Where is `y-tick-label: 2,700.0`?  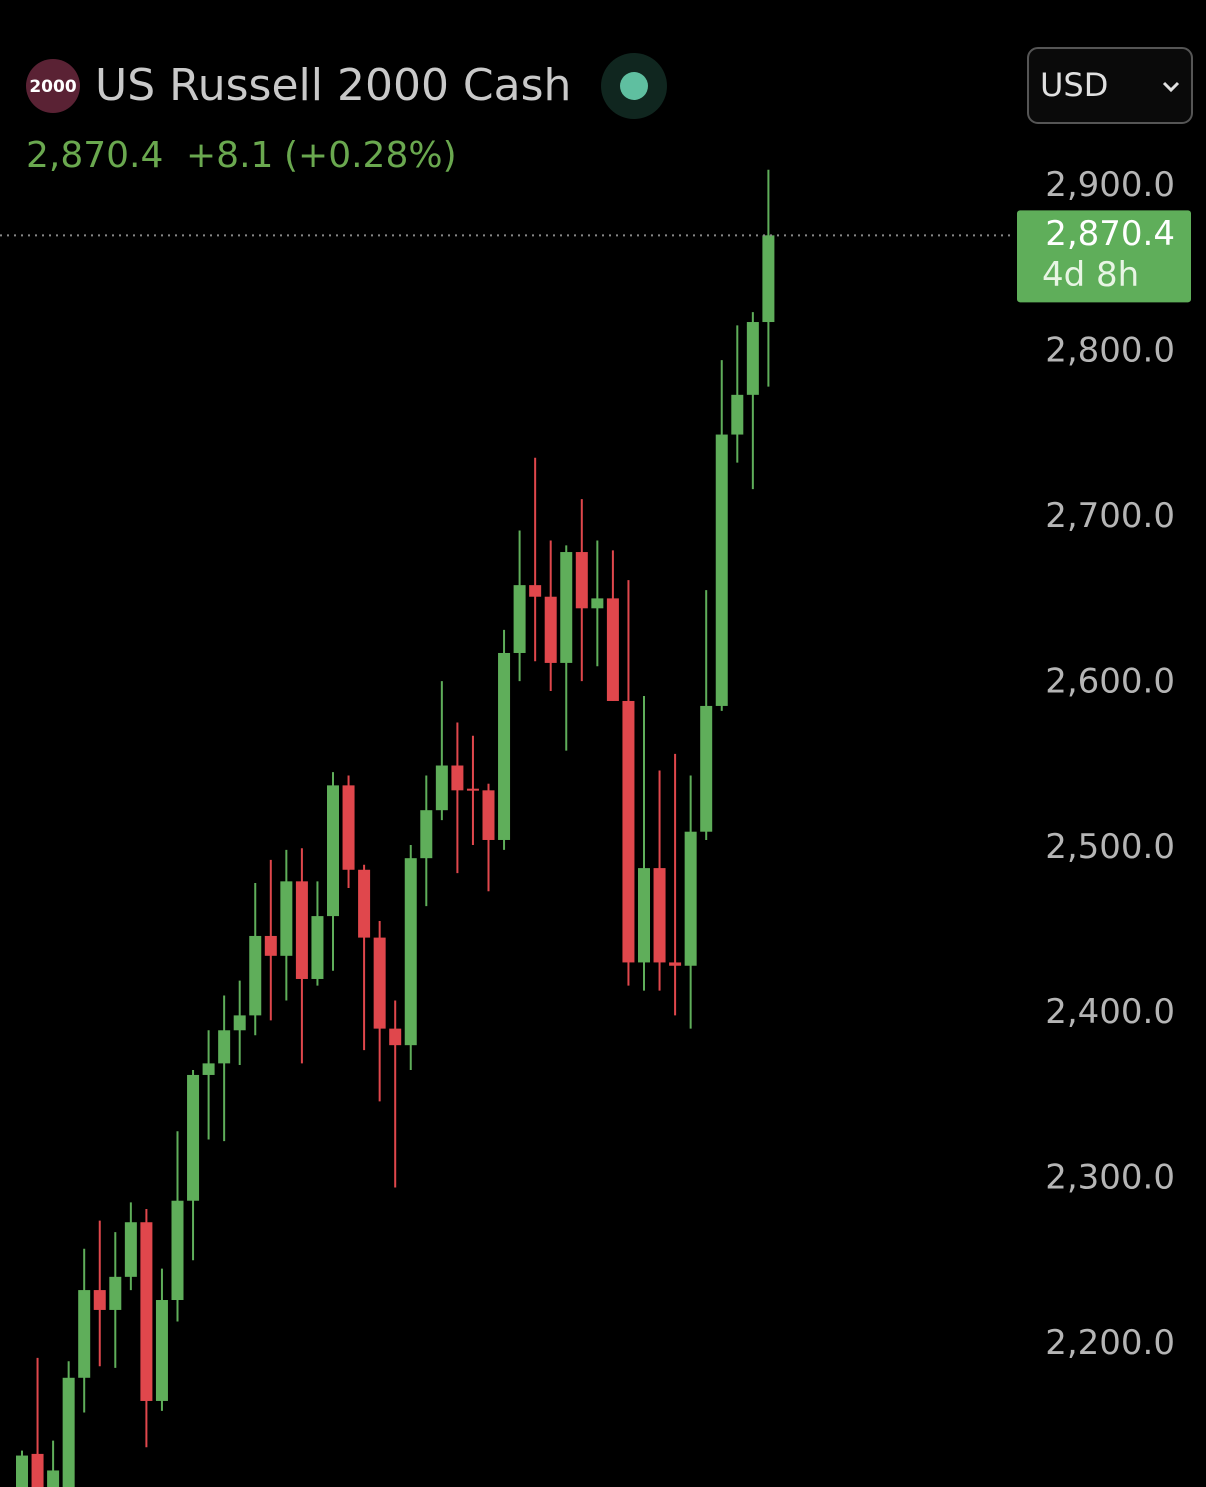
y-tick-label: 2,700.0 is located at coordinates (1110, 516).